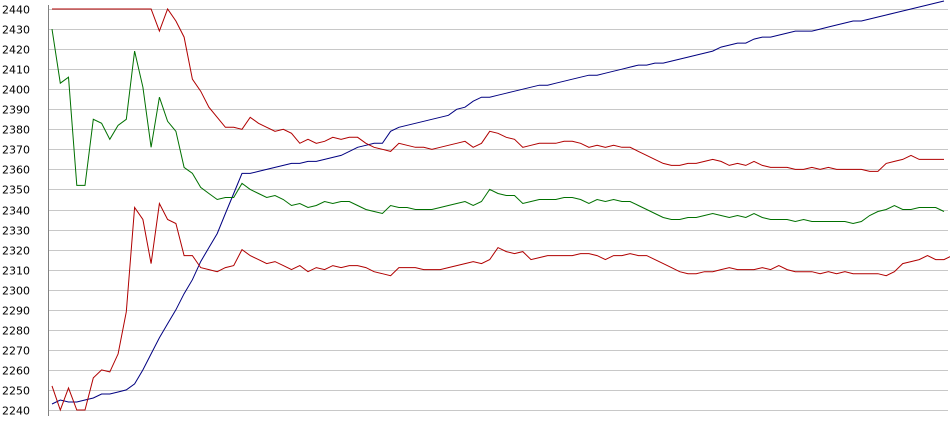  I want to click on y-tick-label: 2290, so click(16, 311).